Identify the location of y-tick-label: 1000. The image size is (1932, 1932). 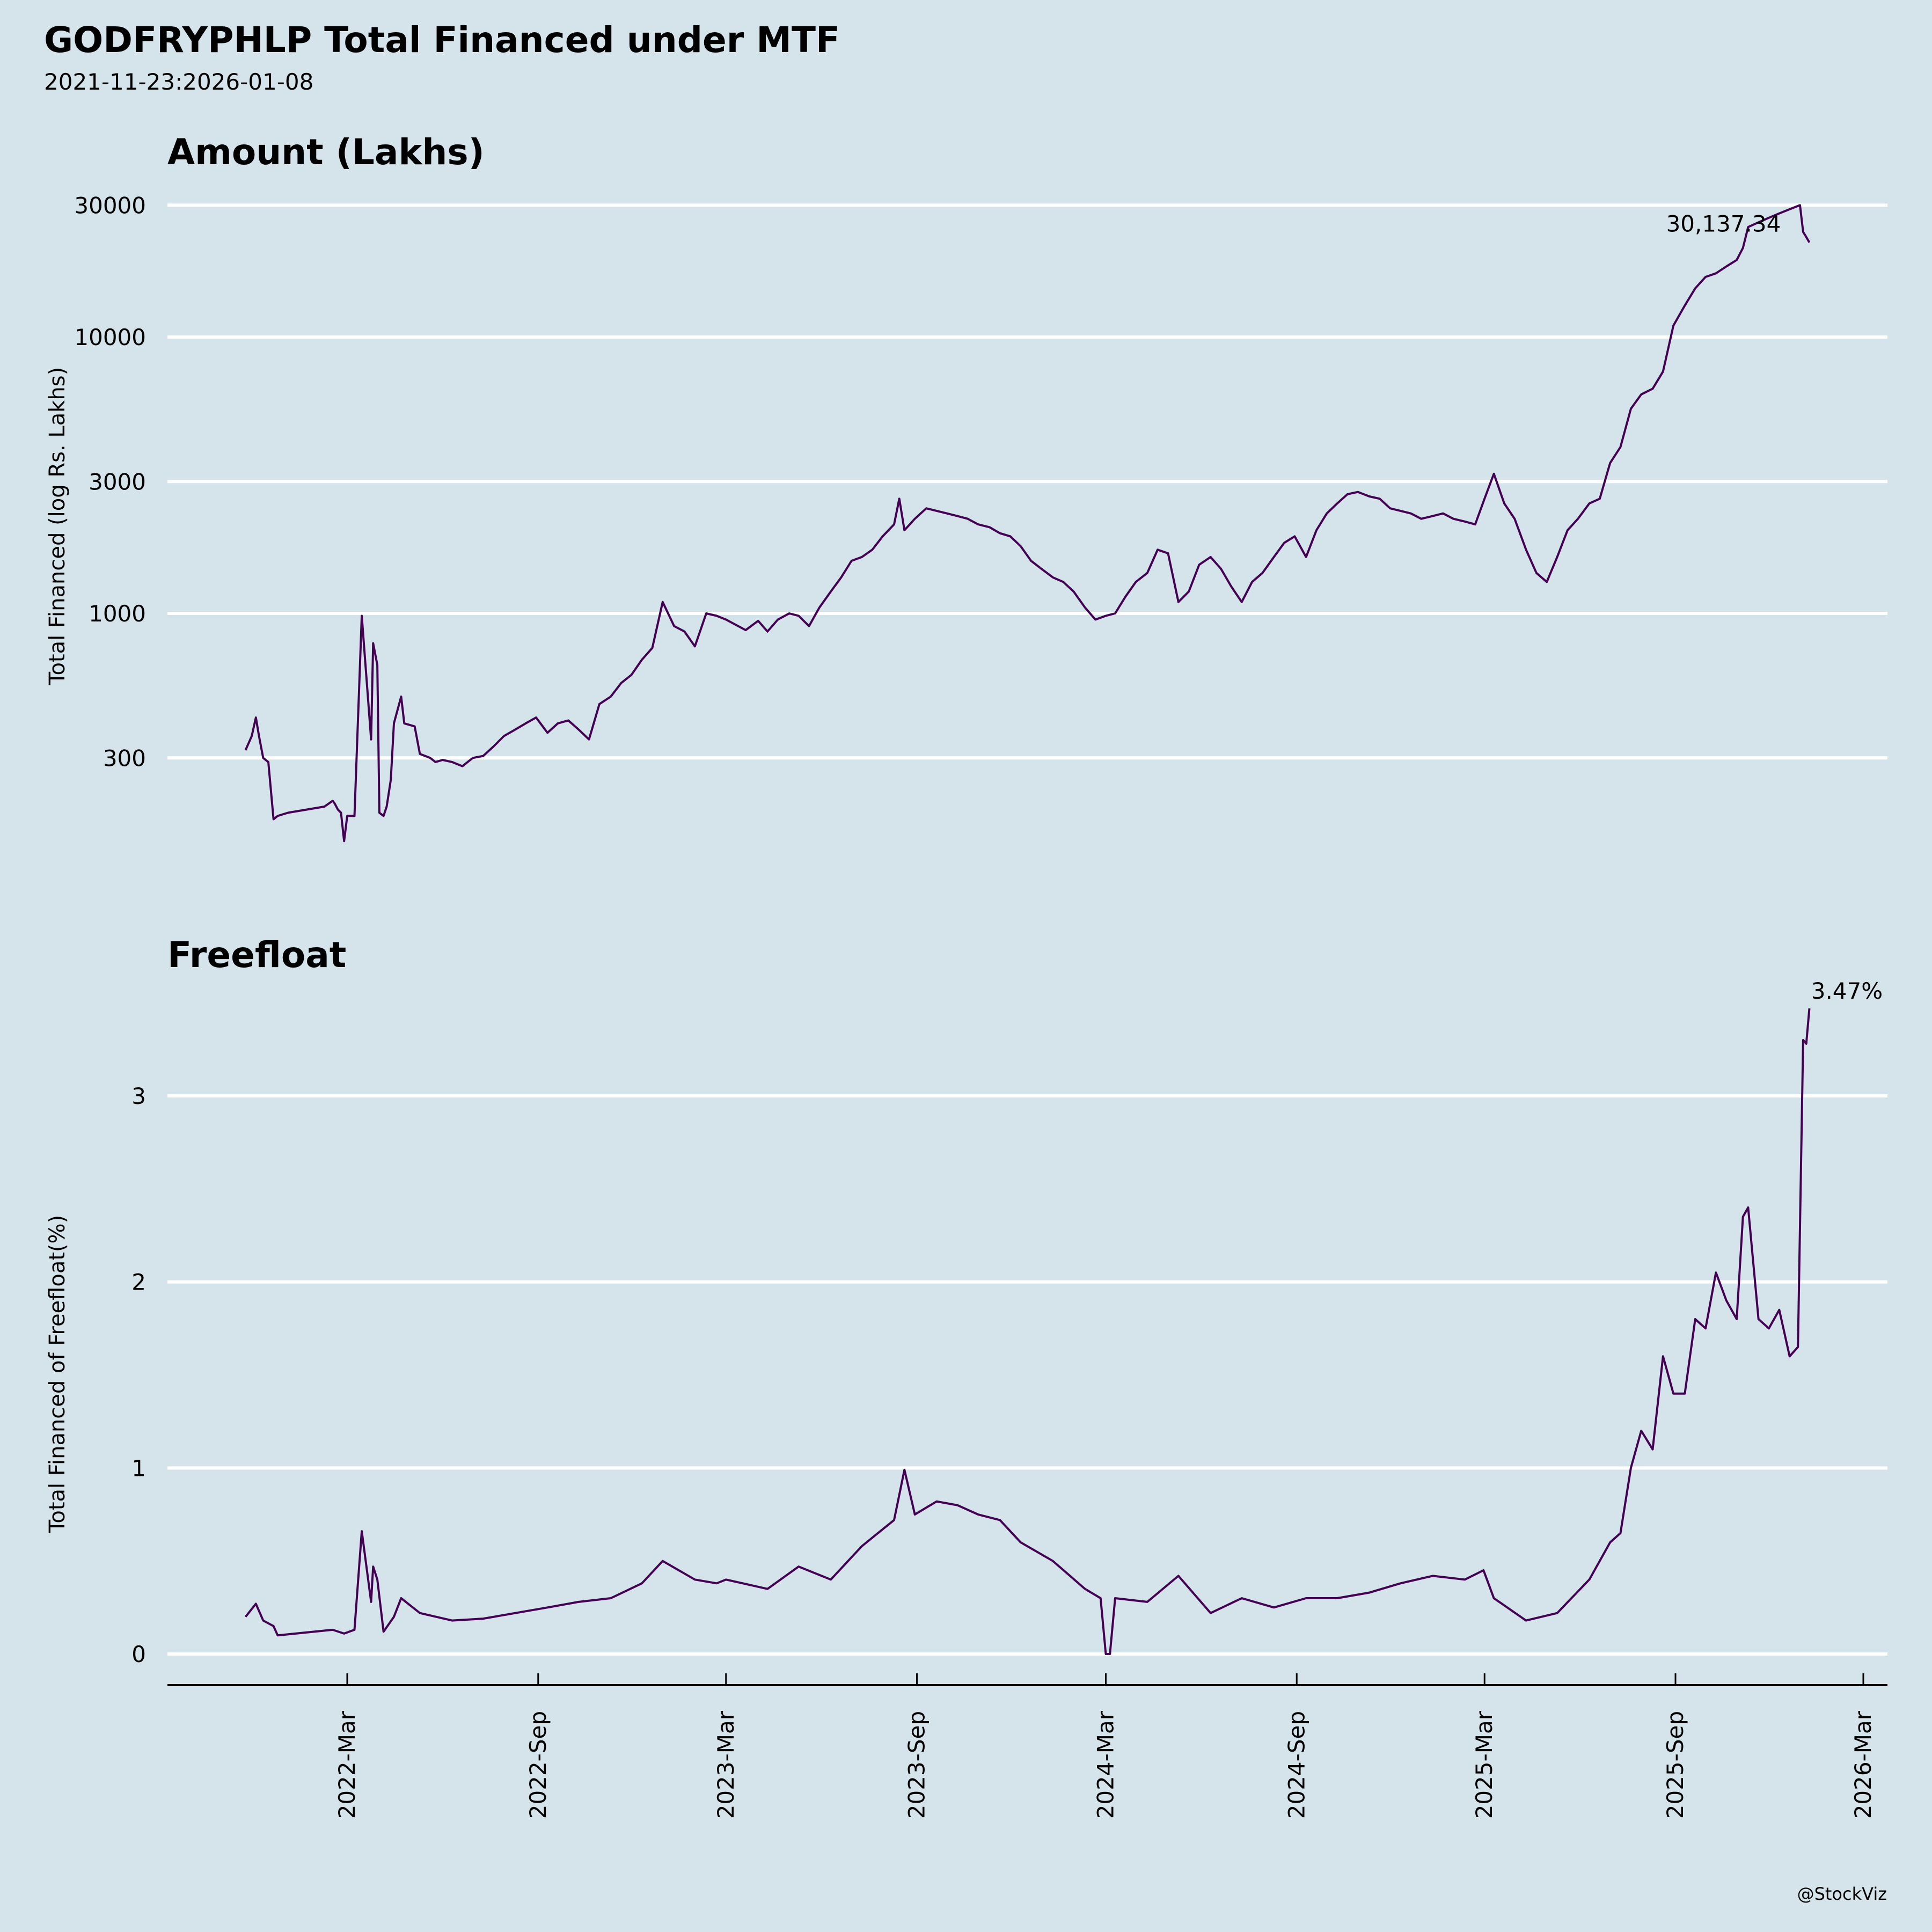
(117, 614).